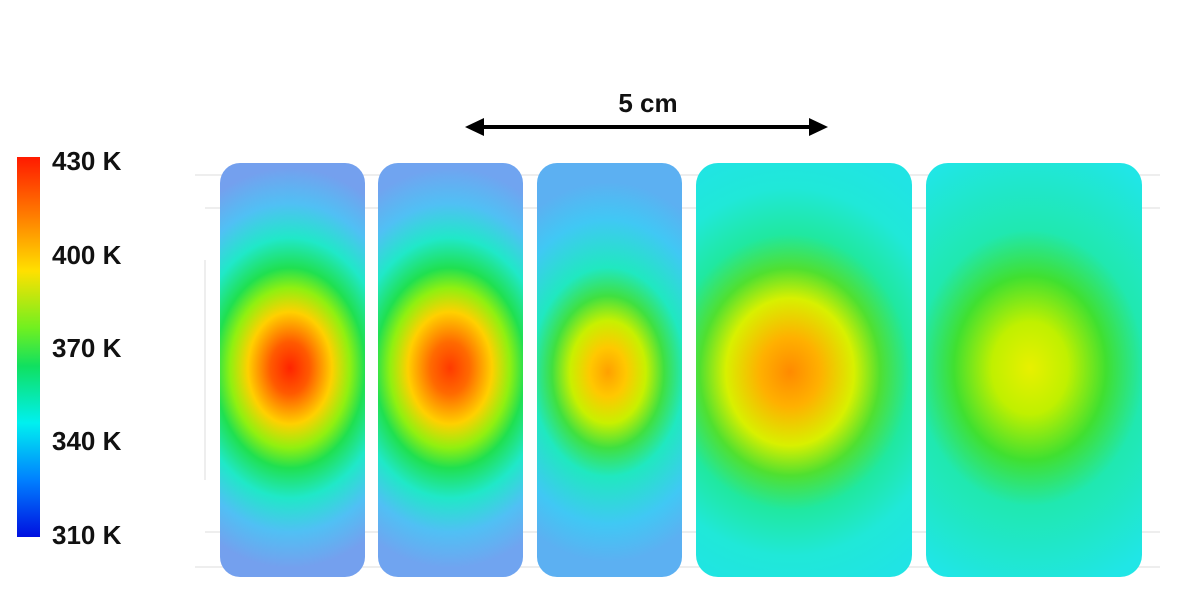 This screenshot has width=1196, height=611. I want to click on colorbar-label: 310 K, so click(87, 535).